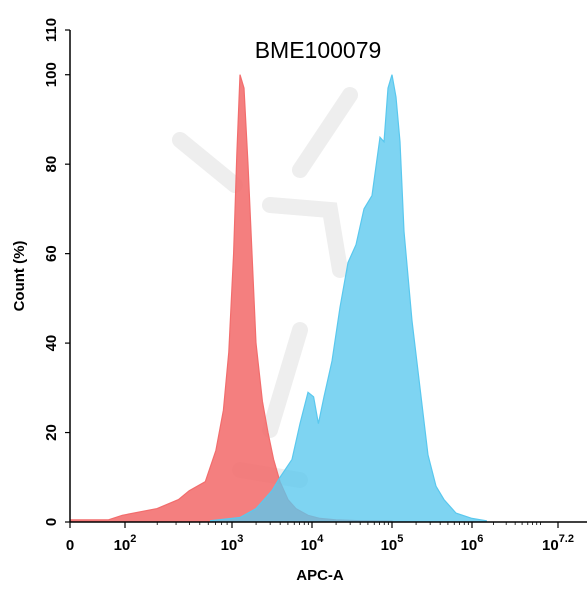 The height and width of the screenshot is (591, 588). I want to click on y-tick-label: 60, so click(51, 253).